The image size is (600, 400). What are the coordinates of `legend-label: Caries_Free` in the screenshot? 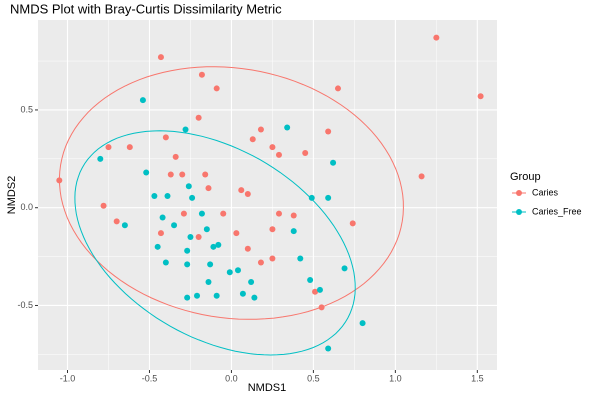 It's located at (557, 211).